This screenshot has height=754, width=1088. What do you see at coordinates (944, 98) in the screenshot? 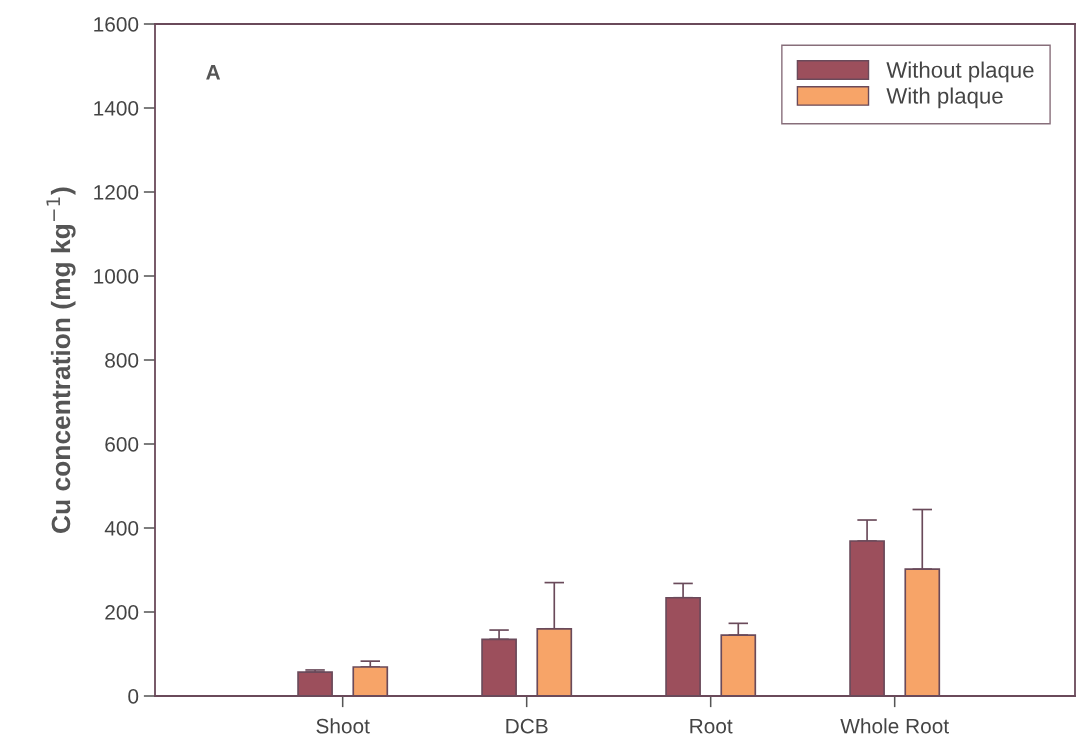
I see `legend-label: With plaque` at bounding box center [944, 98].